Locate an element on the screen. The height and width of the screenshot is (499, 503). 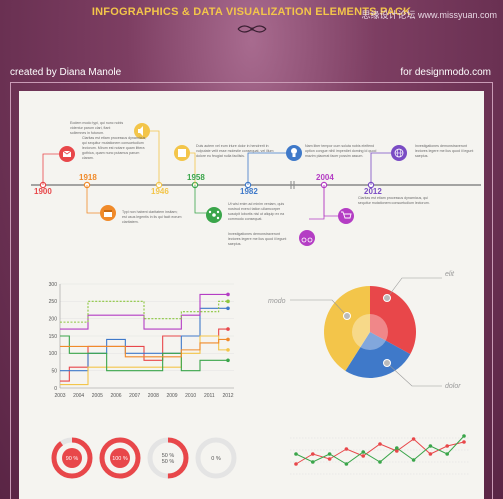
y-tick-label: 200 is located at coordinates (53, 319).